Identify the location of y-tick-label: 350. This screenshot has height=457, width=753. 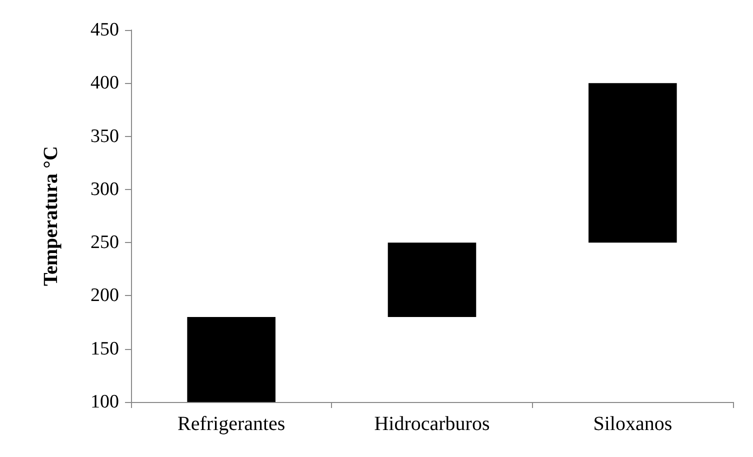
(104, 136).